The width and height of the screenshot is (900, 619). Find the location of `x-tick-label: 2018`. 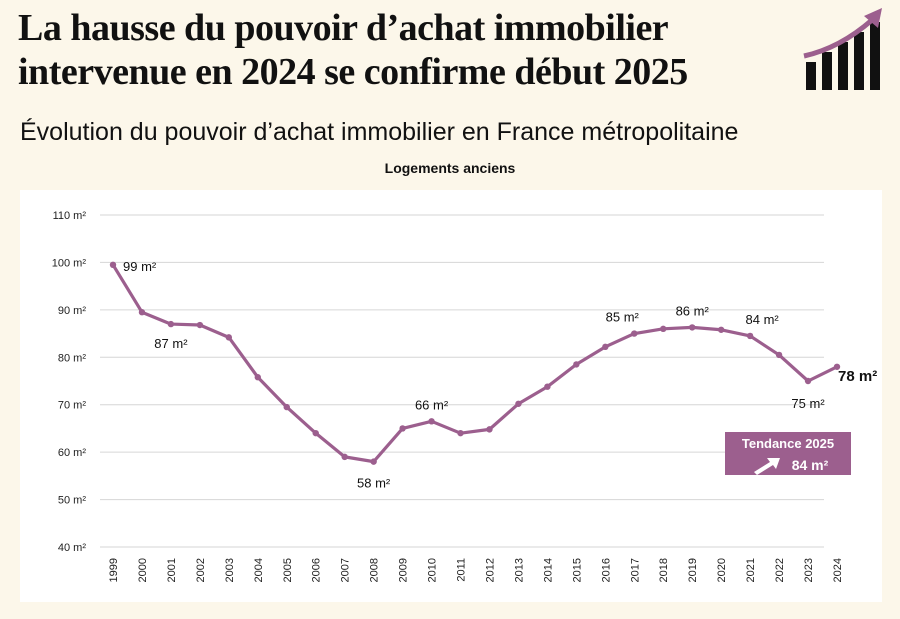

x-tick-label: 2018 is located at coordinates (664, 570).